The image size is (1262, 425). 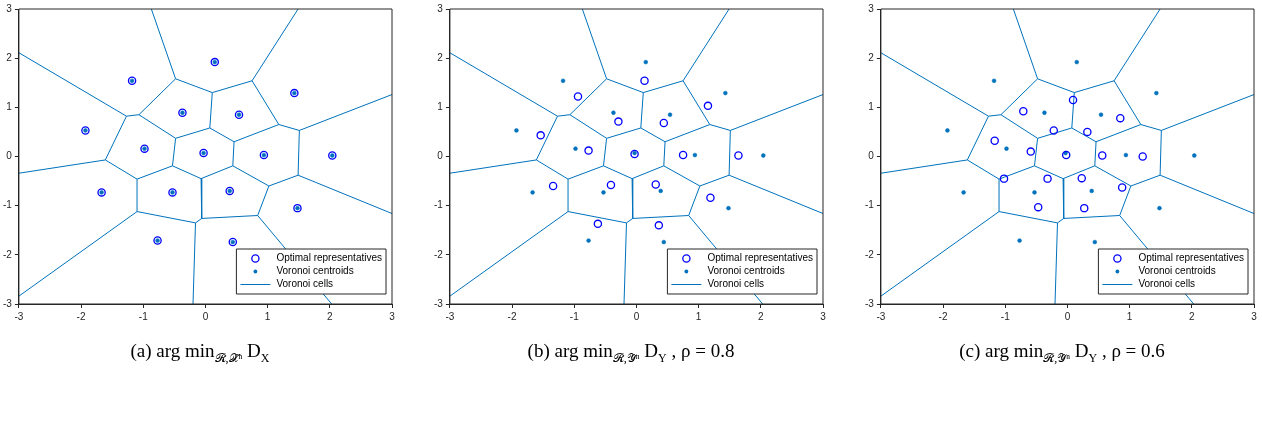 What do you see at coordinates (200, 353) in the screenshot?
I see `text: (a) arg min$_{𝓡,𝒳̂ⁿ}$ D$_{X}$` at bounding box center [200, 353].